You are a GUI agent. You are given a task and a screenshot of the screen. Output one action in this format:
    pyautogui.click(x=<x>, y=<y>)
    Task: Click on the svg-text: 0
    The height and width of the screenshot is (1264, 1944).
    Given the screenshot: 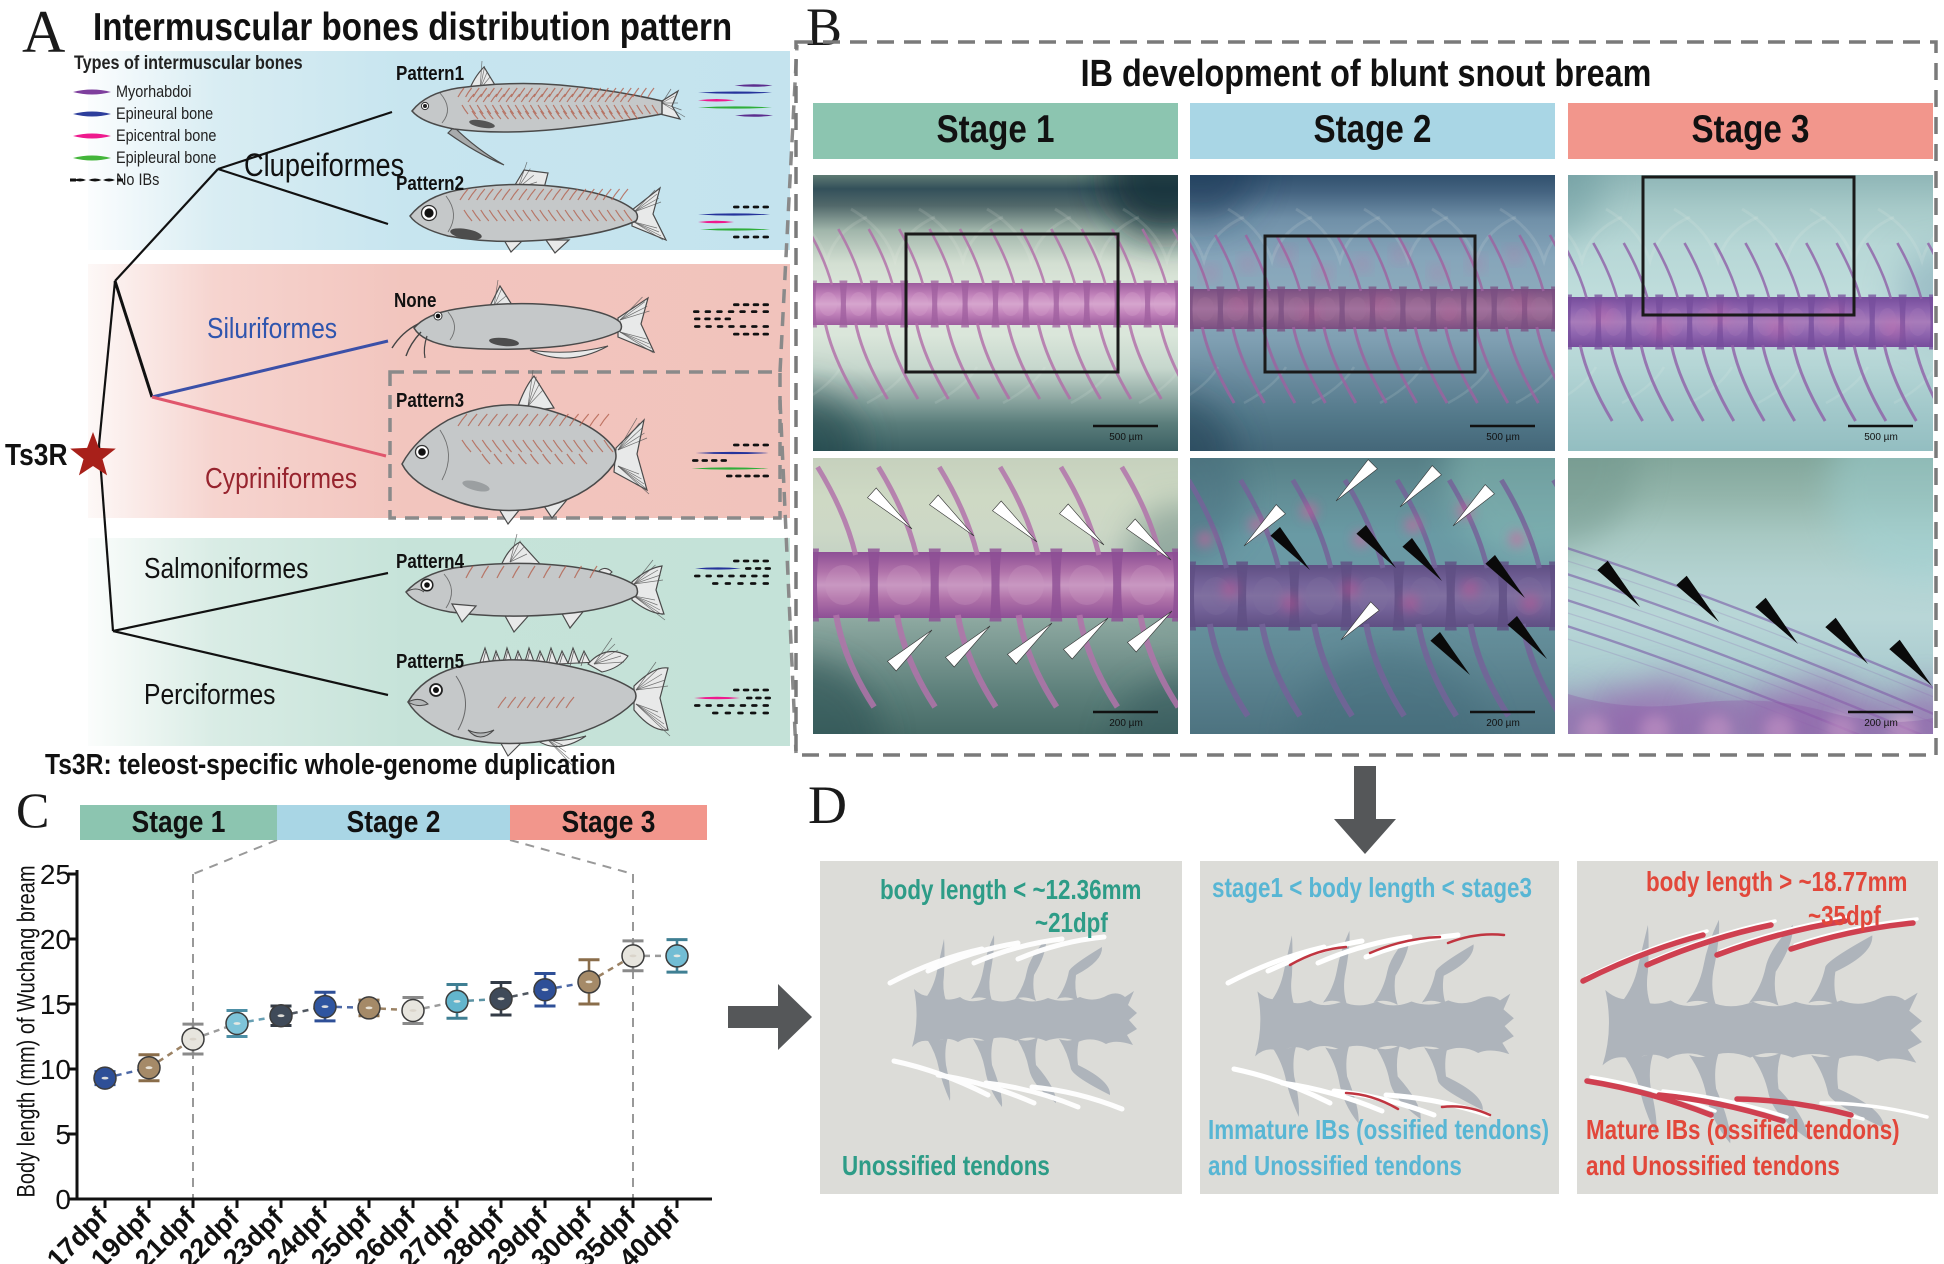 What is the action you would take?
    pyautogui.click(x=63, y=1199)
    